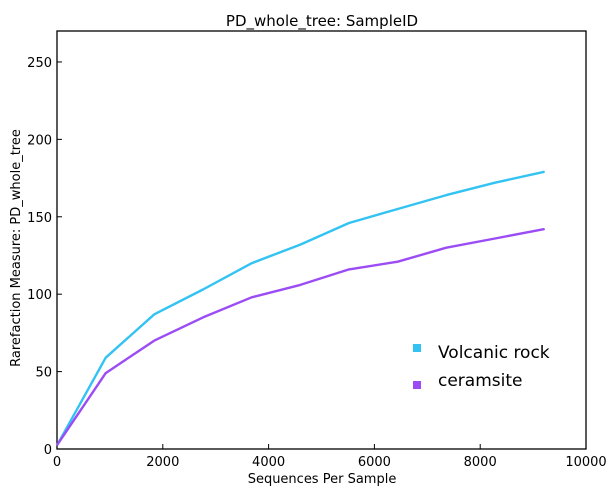 This screenshot has height=489, width=614. Describe the element at coordinates (39, 140) in the screenshot. I see `y-tick-label: 200` at that location.